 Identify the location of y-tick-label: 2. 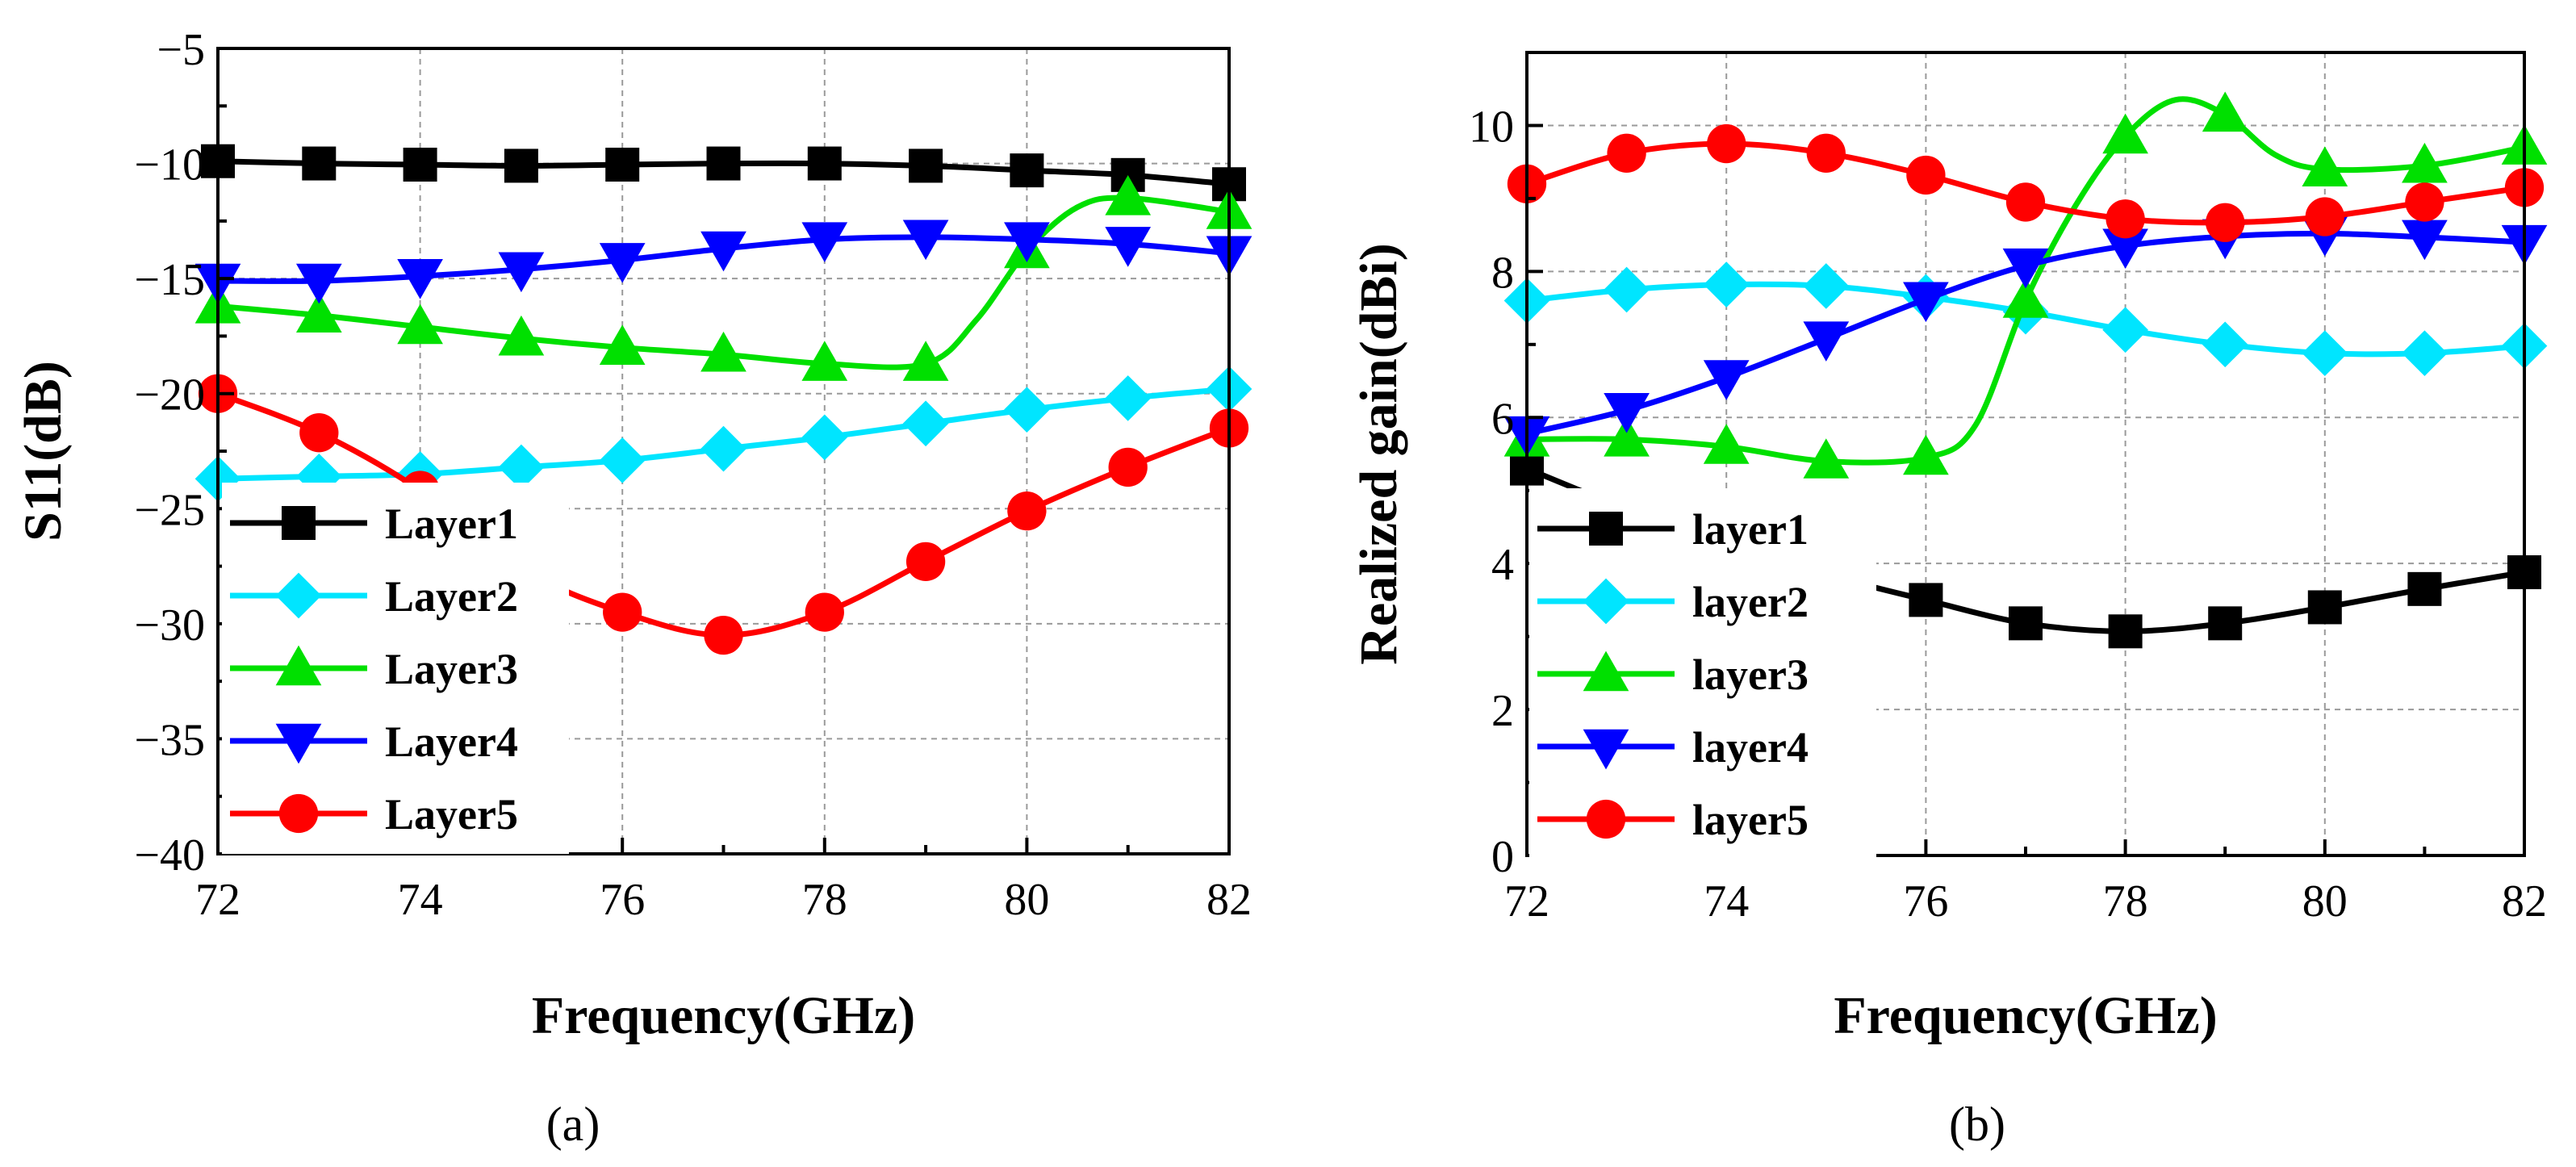
(1502, 711).